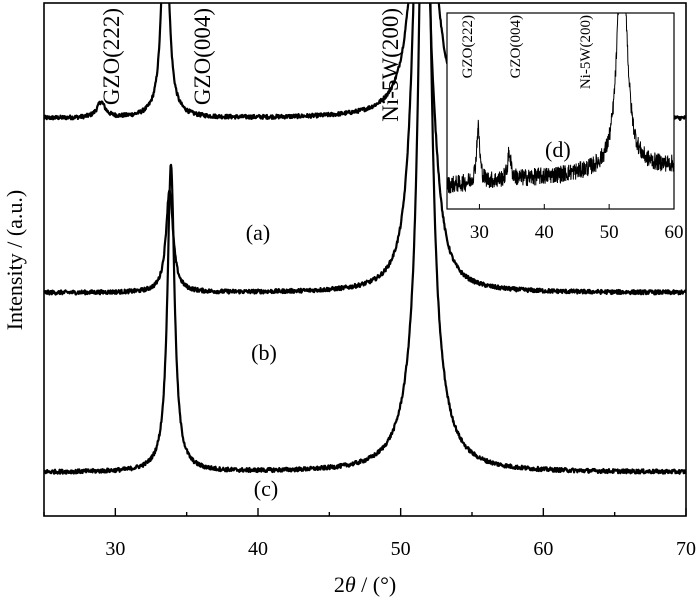  I want to click on inset-peak-label: Ni-5W(200), so click(586, 52).